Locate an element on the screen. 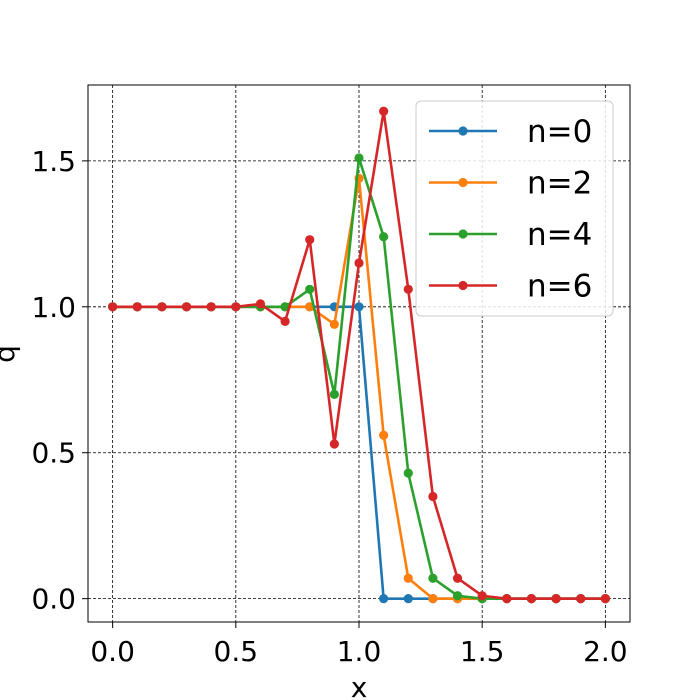  legend-label: n=4 is located at coordinates (559, 235).